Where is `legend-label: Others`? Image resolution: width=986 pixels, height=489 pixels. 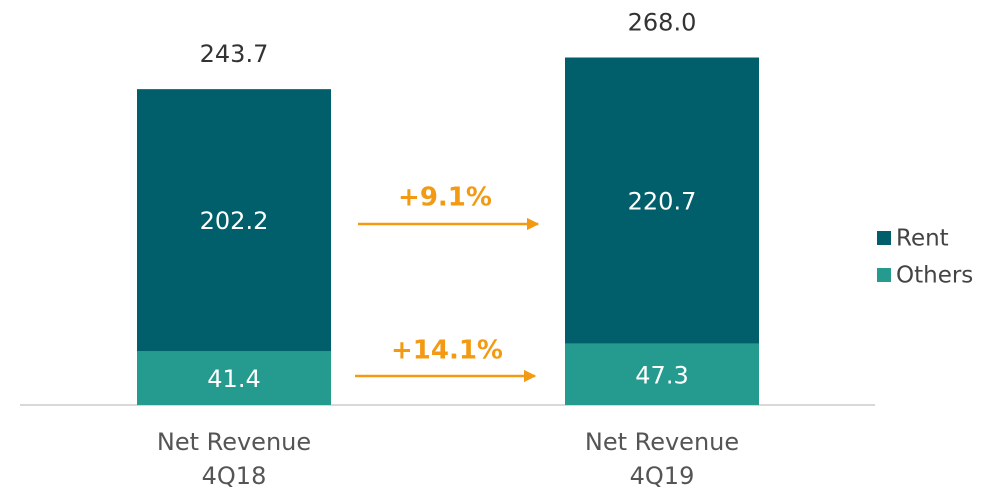 legend-label: Others is located at coordinates (934, 276).